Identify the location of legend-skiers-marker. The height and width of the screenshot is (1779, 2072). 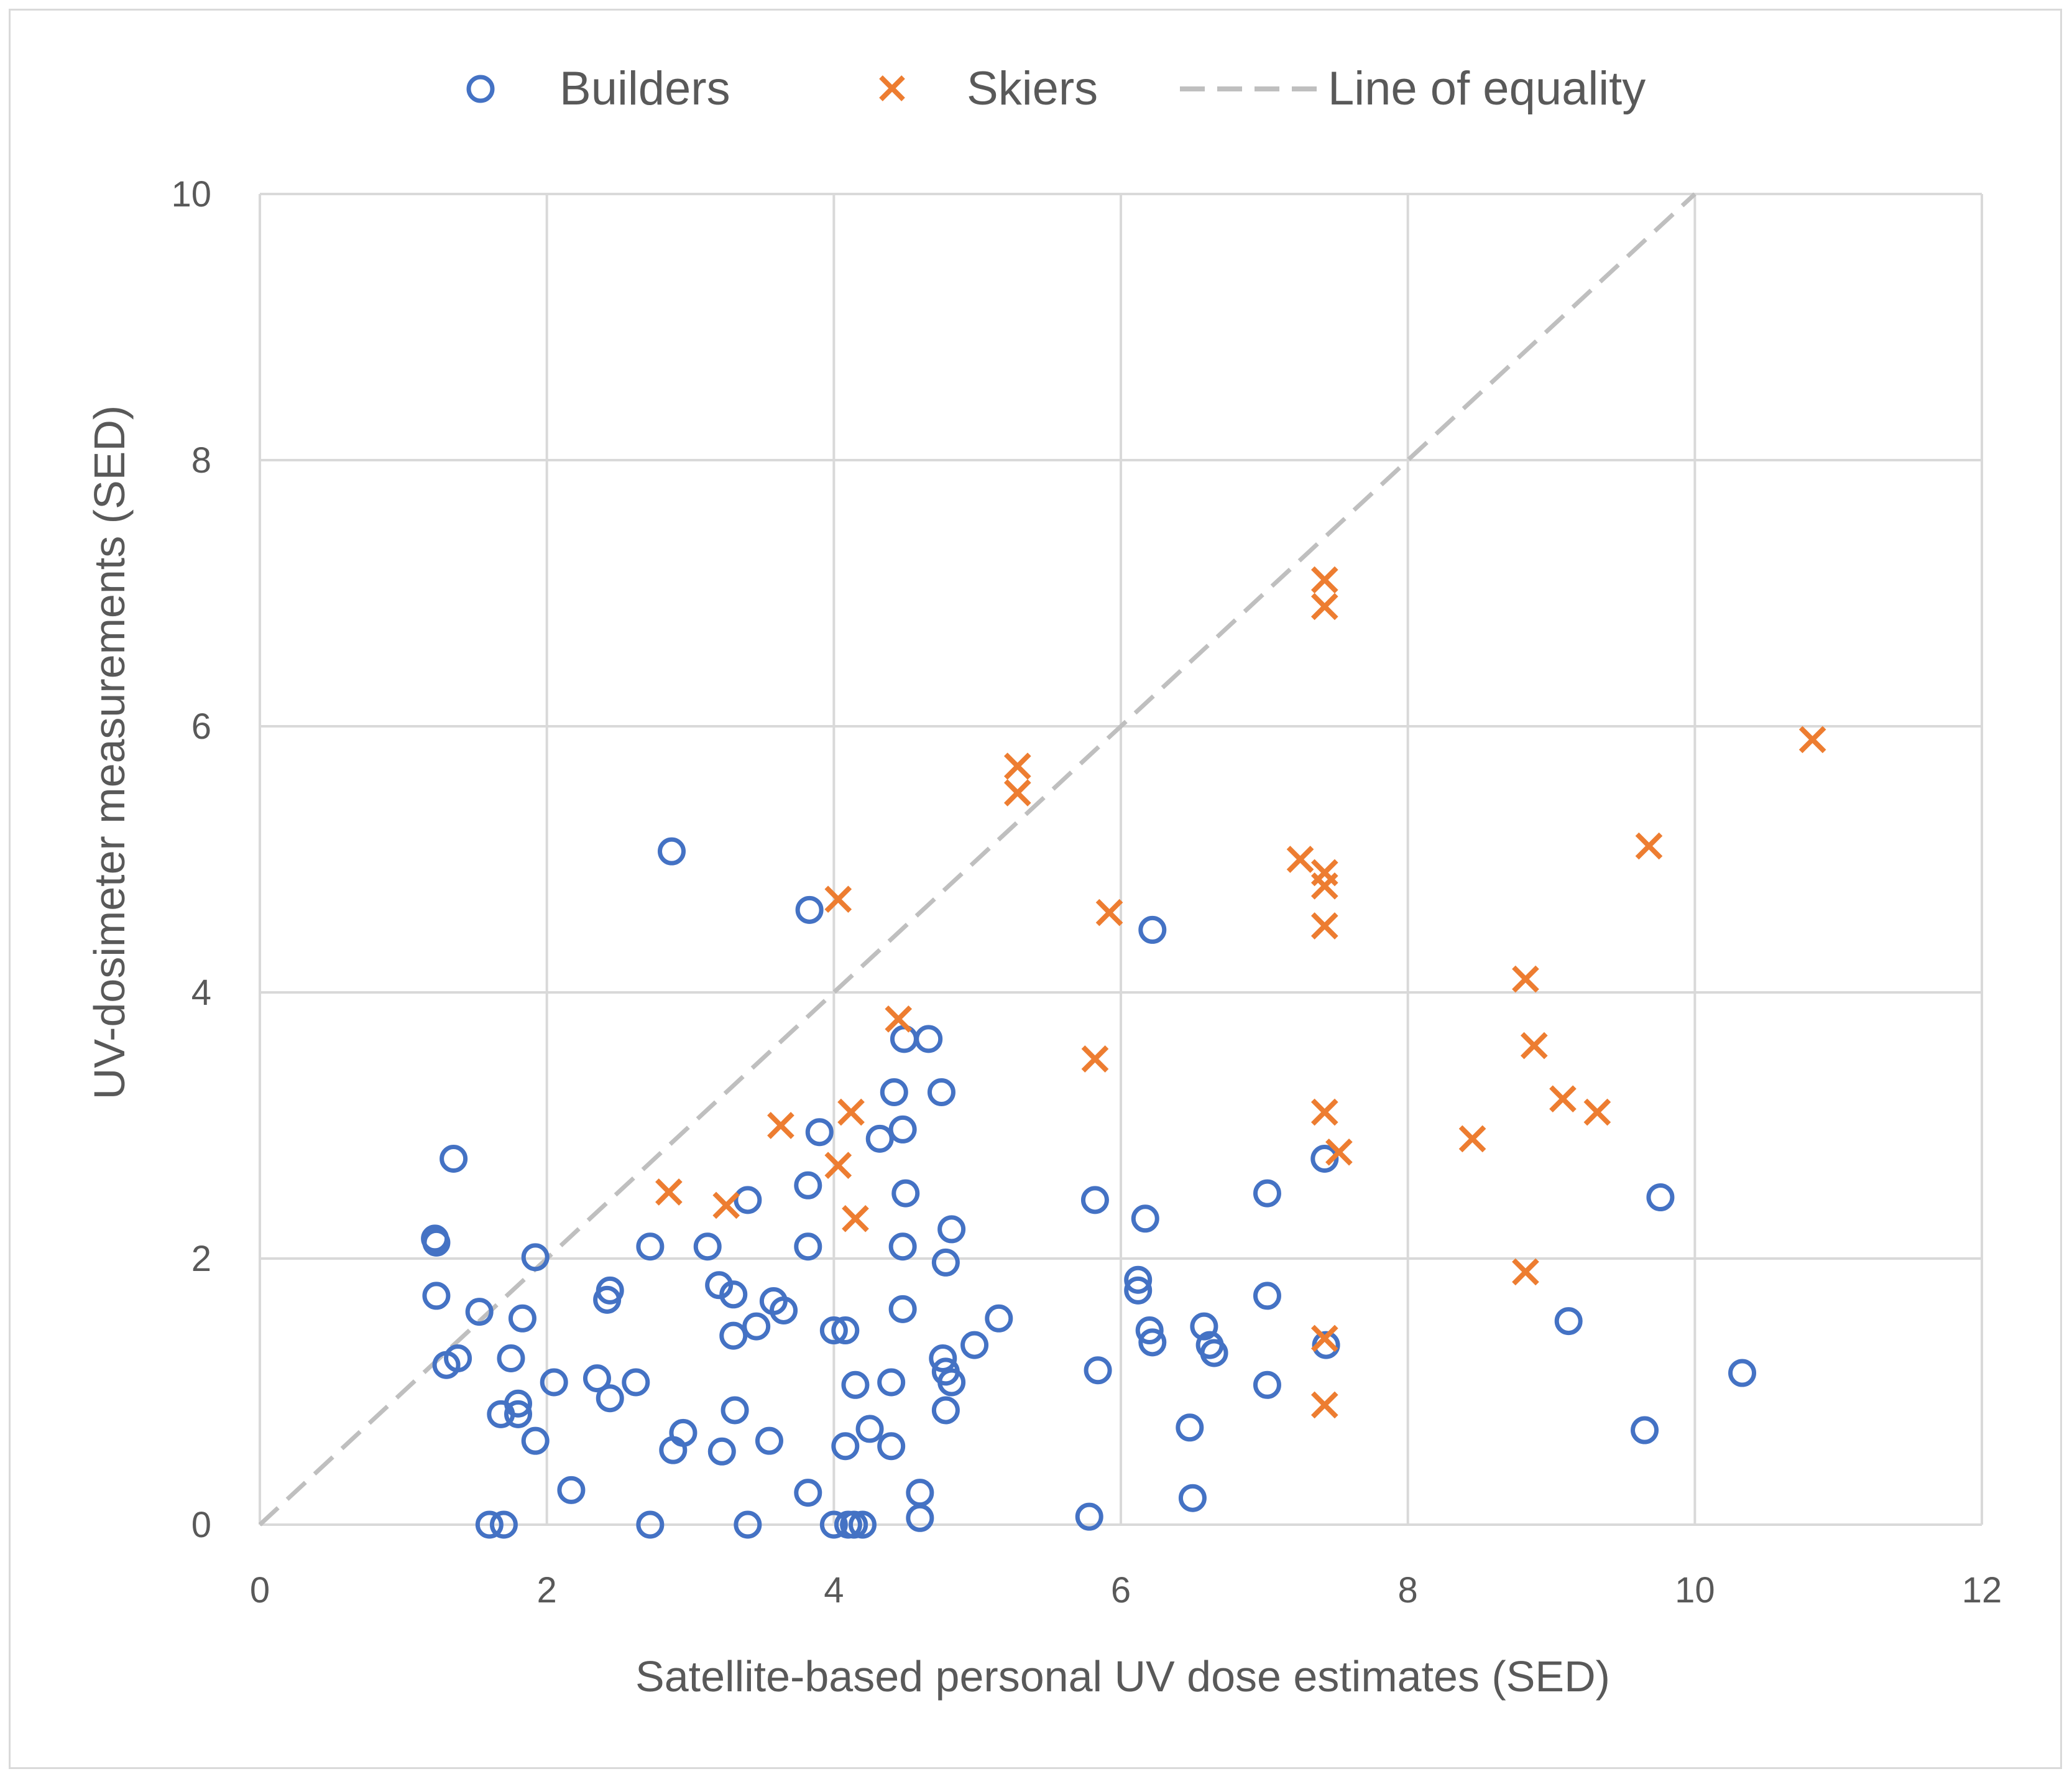
(892, 88).